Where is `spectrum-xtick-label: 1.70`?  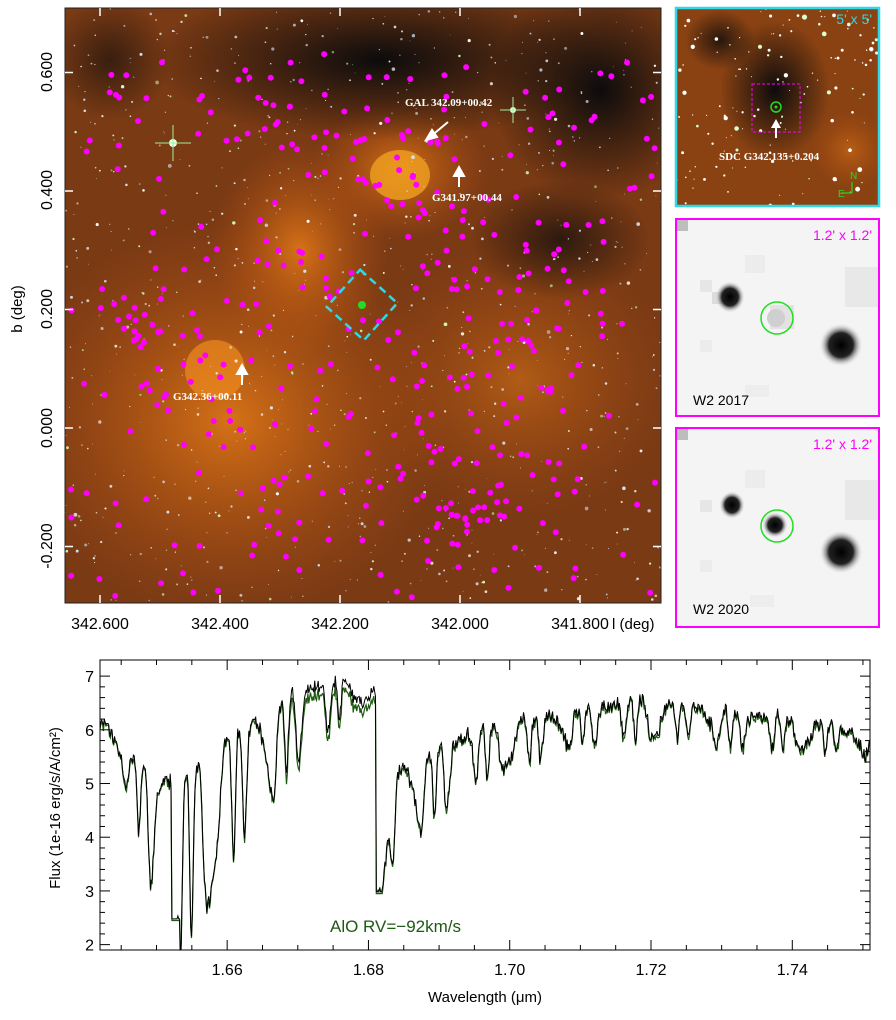 spectrum-xtick-label: 1.70 is located at coordinates (509, 970).